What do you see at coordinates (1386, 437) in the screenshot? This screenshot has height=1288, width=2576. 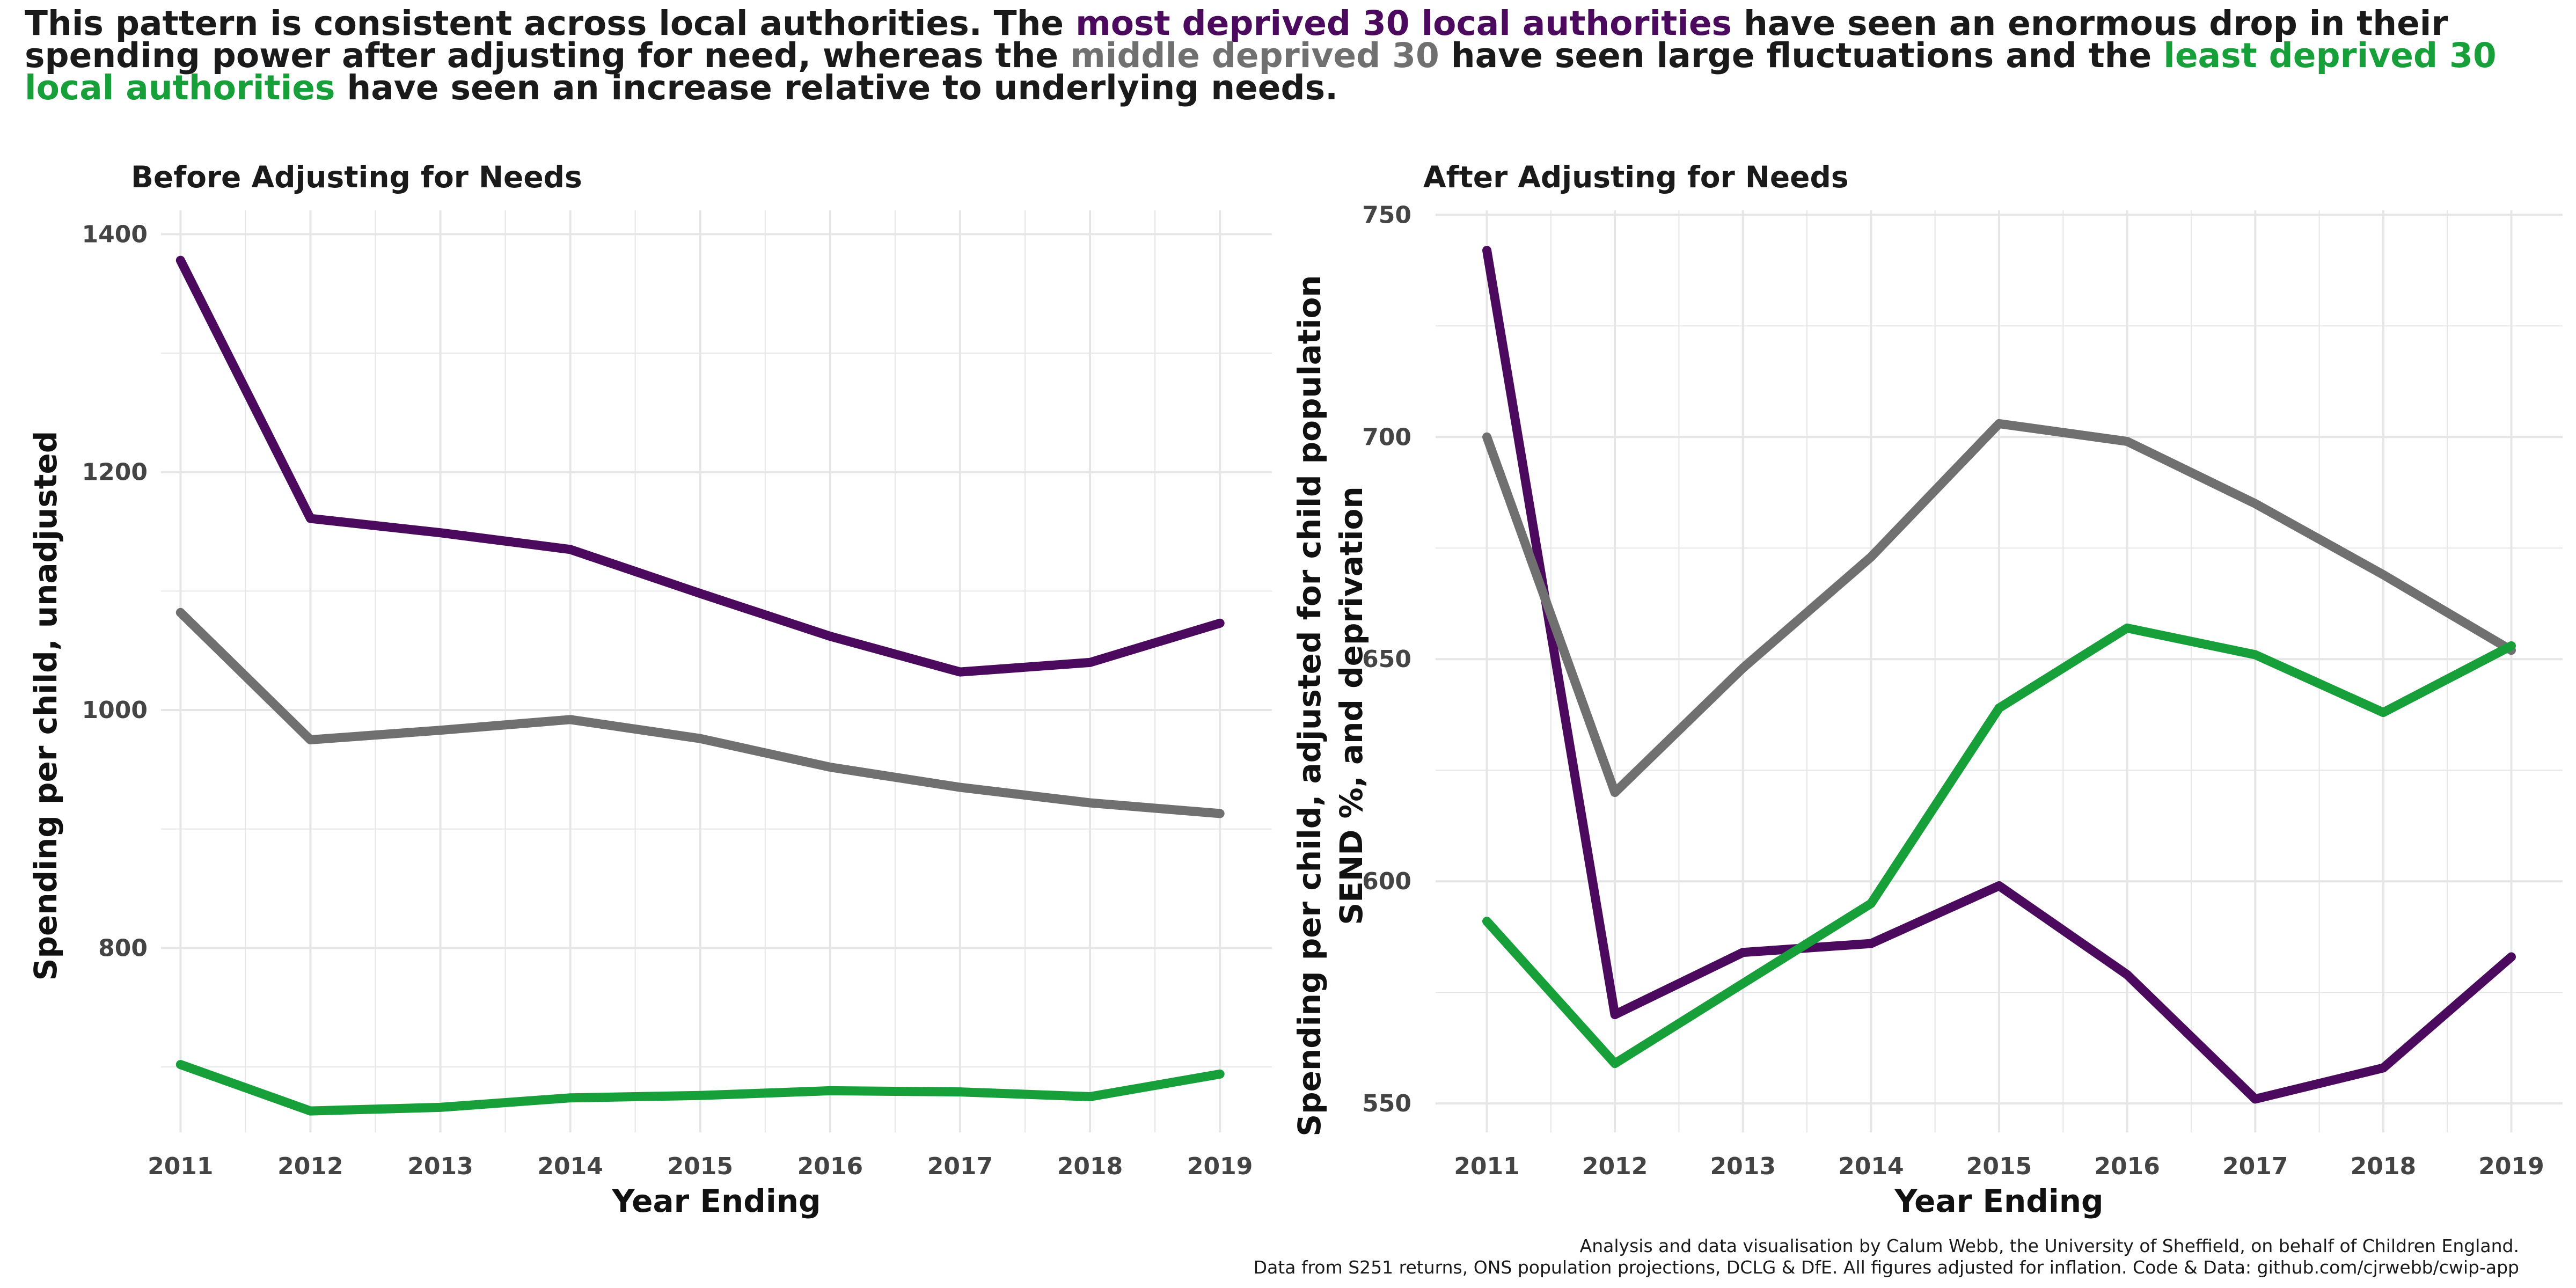 I see `y-tick-label: 700` at bounding box center [1386, 437].